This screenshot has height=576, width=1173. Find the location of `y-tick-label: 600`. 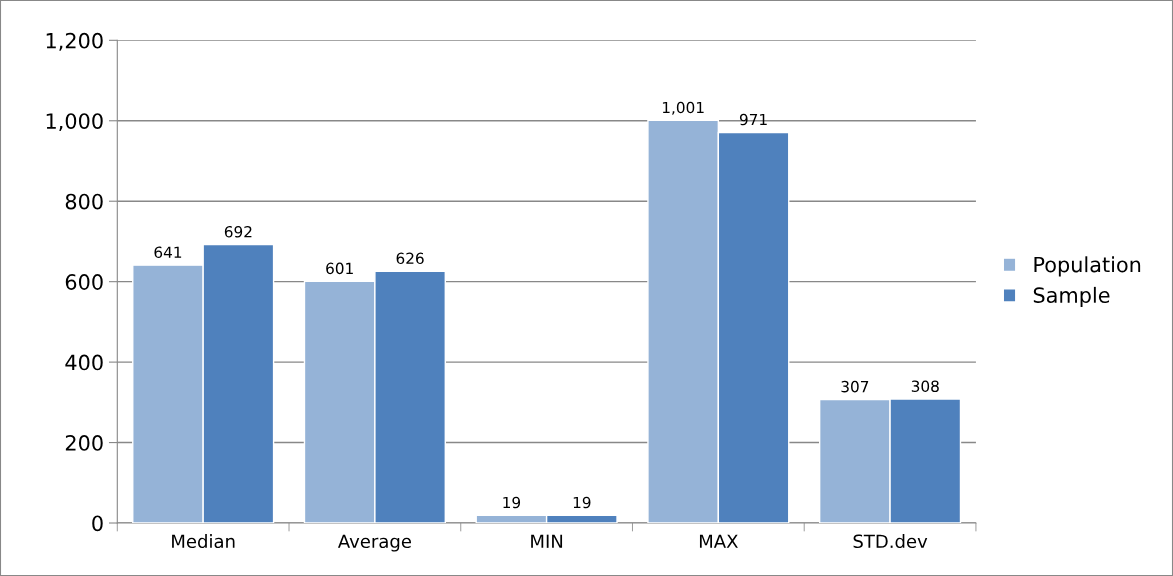

y-tick-label: 600 is located at coordinates (84, 282).